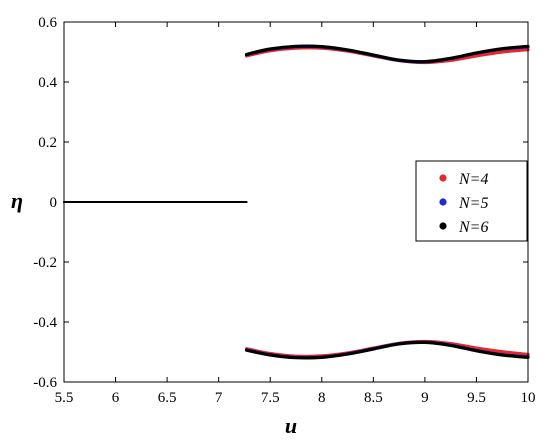 The height and width of the screenshot is (445, 550). I want to click on y-tick-label: -0.6, so click(45, 383).